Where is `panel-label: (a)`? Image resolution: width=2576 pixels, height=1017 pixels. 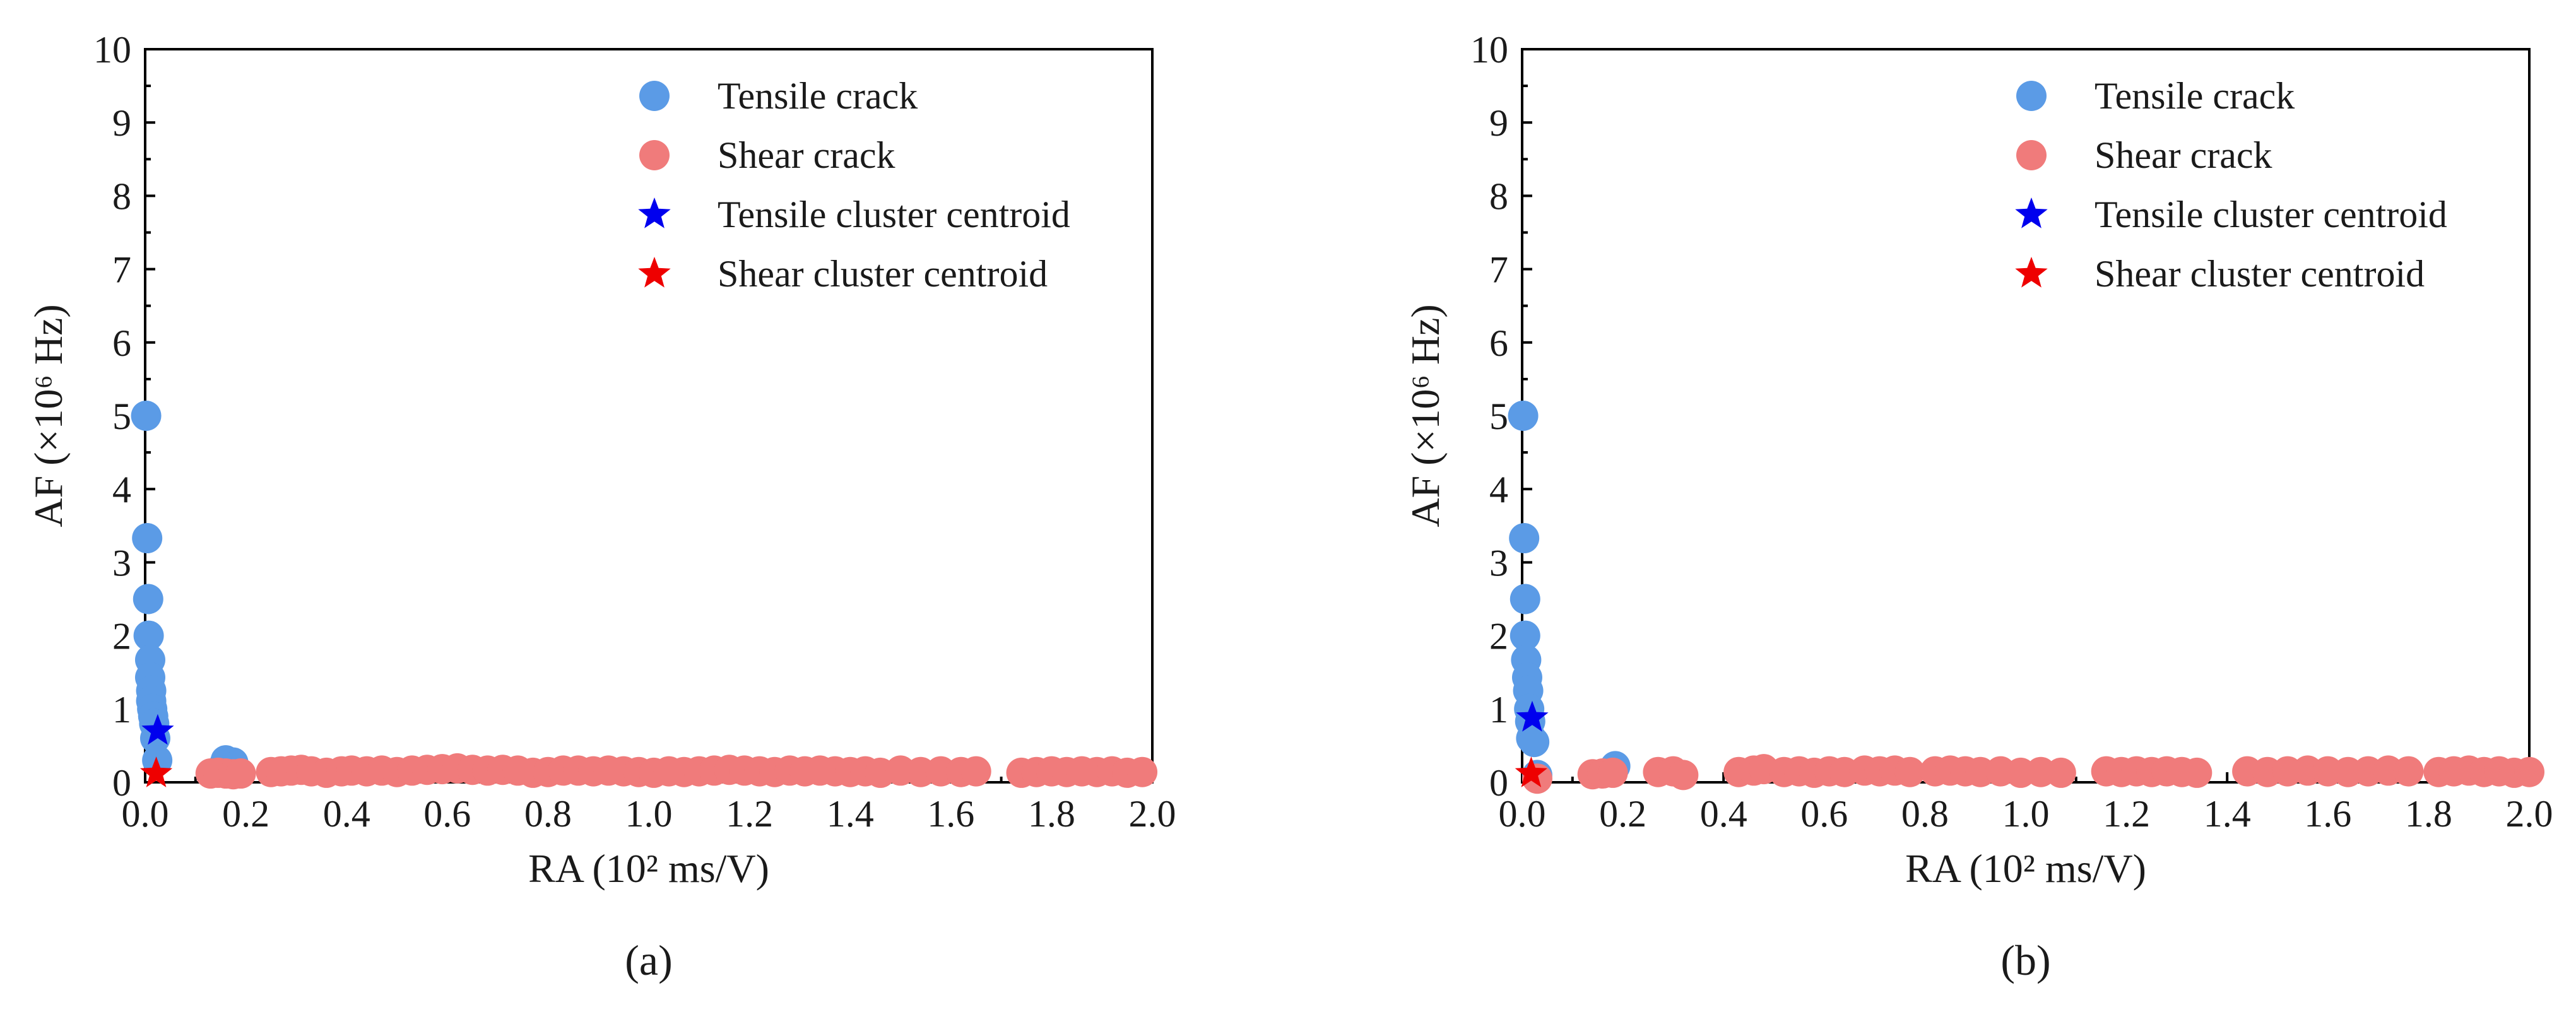 panel-label: (a) is located at coordinates (648, 960).